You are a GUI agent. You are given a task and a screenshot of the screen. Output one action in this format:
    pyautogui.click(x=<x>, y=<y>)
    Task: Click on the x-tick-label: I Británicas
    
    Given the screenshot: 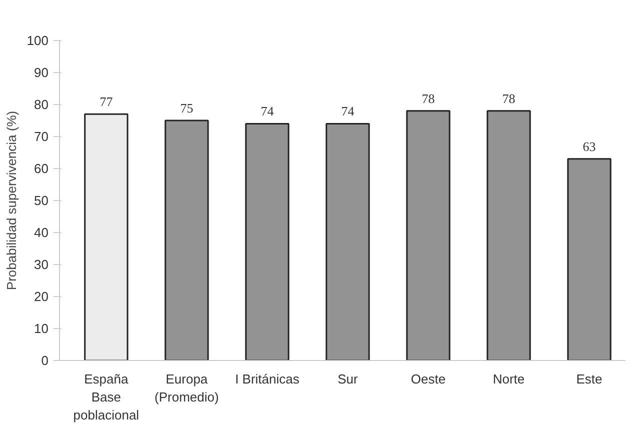 What is the action you would take?
    pyautogui.click(x=267, y=379)
    